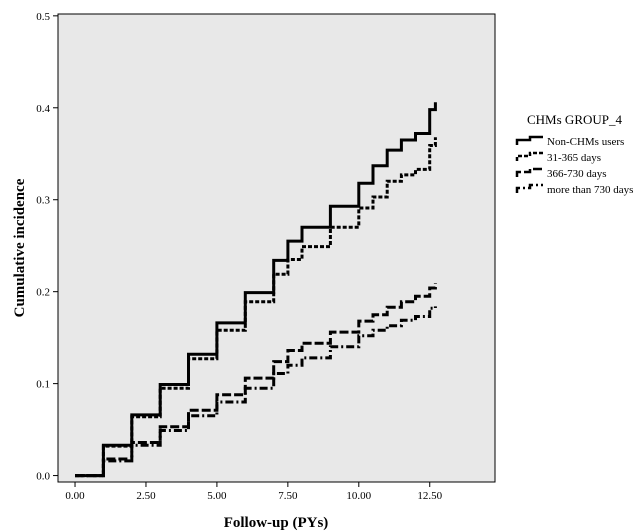 The height and width of the screenshot is (531, 638). I want to click on x-tick-label: 0.00, so click(75, 496).